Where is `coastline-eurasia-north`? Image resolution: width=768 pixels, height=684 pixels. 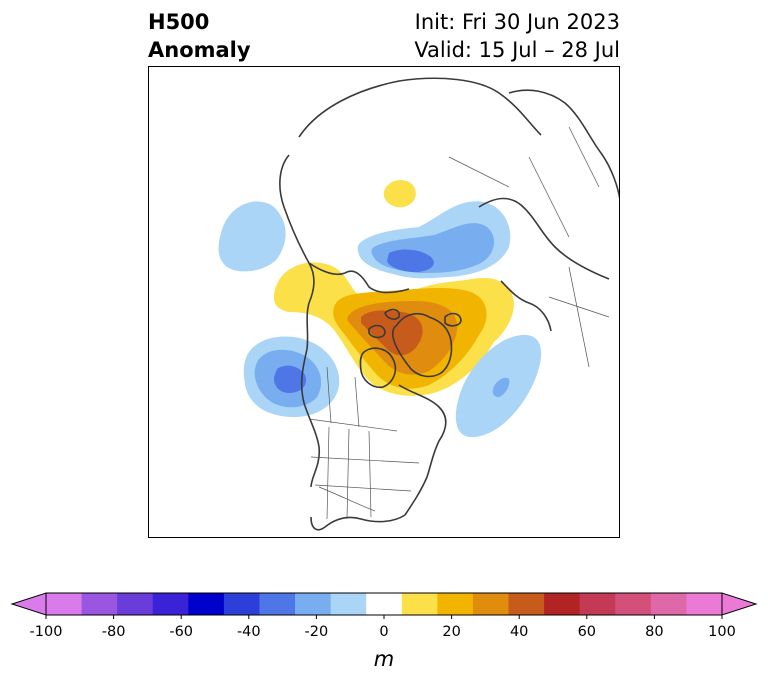
coastline-eurasia-north is located at coordinates (544, 238).